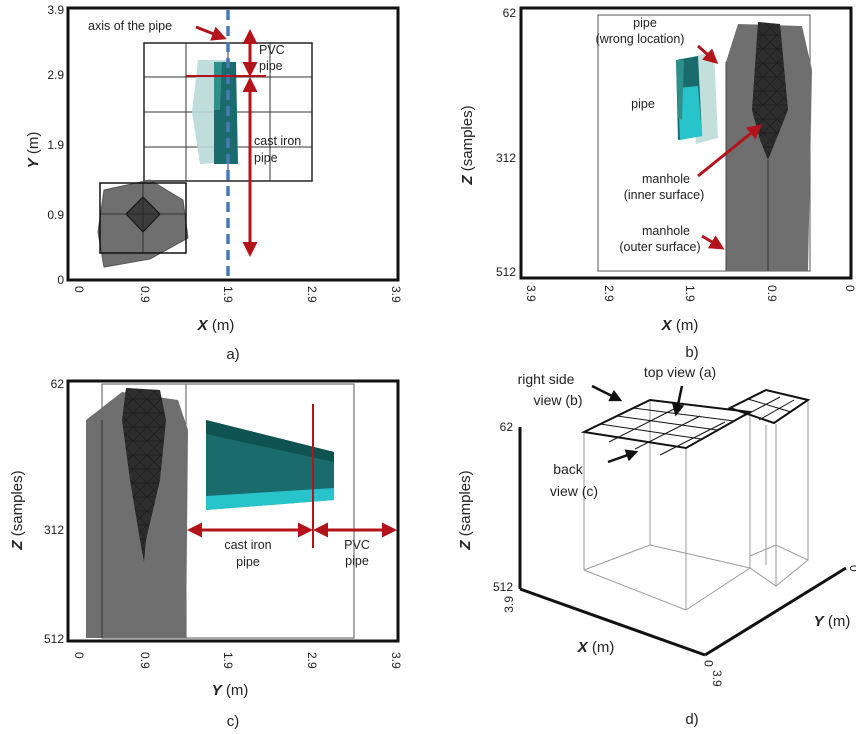 The image size is (856, 734). I want to click on label-pvc-pipe-line1: PVC, so click(272, 50).